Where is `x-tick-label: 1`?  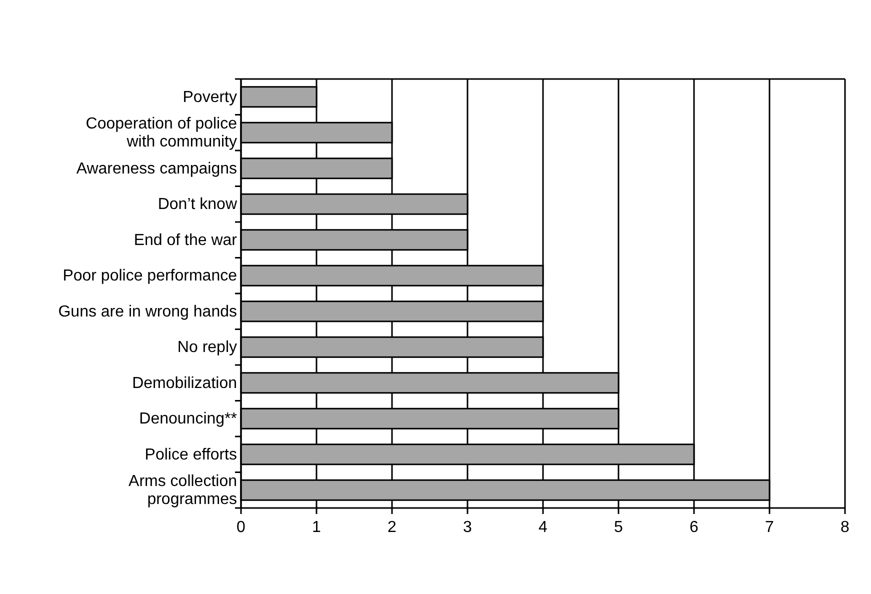
x-tick-label: 1 is located at coordinates (317, 527).